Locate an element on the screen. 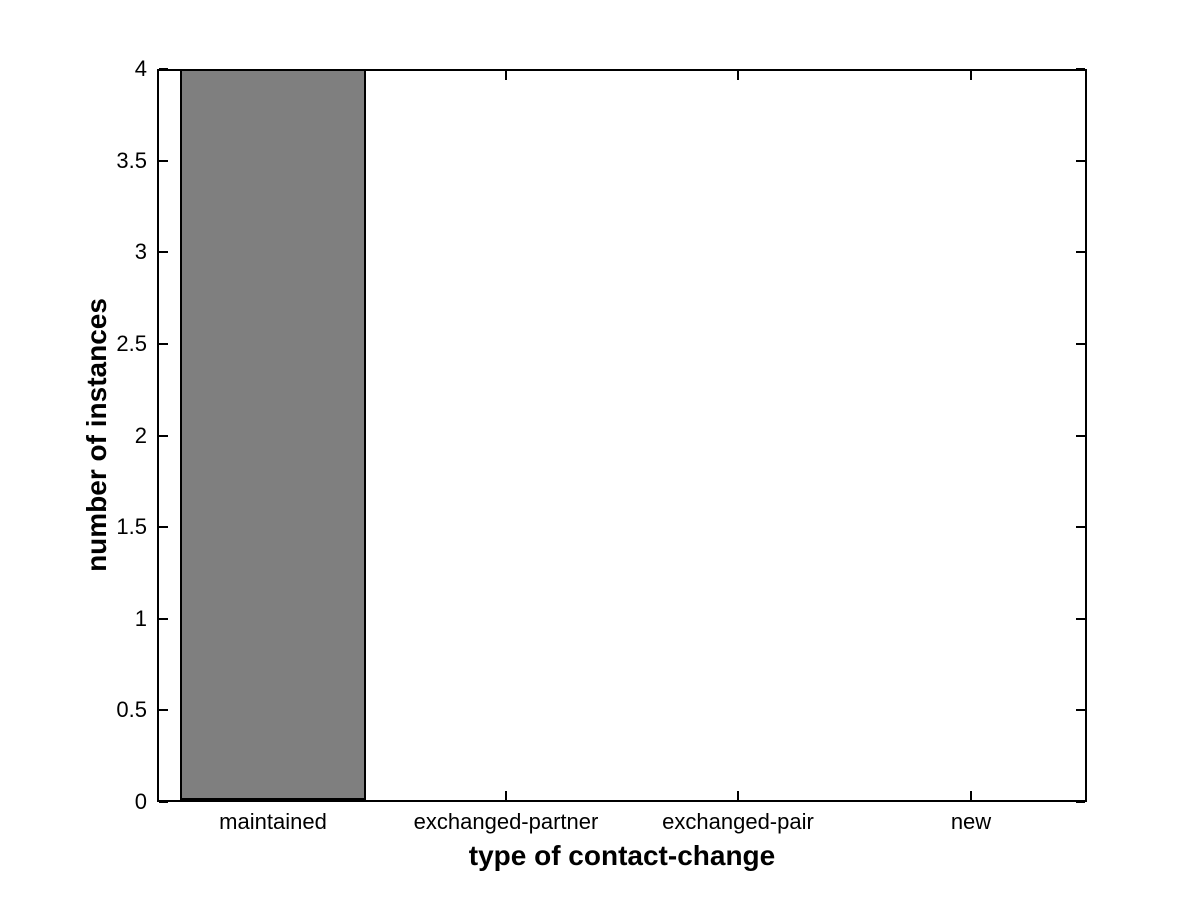  x-axis-label: type of contact-change is located at coordinates (622, 855).